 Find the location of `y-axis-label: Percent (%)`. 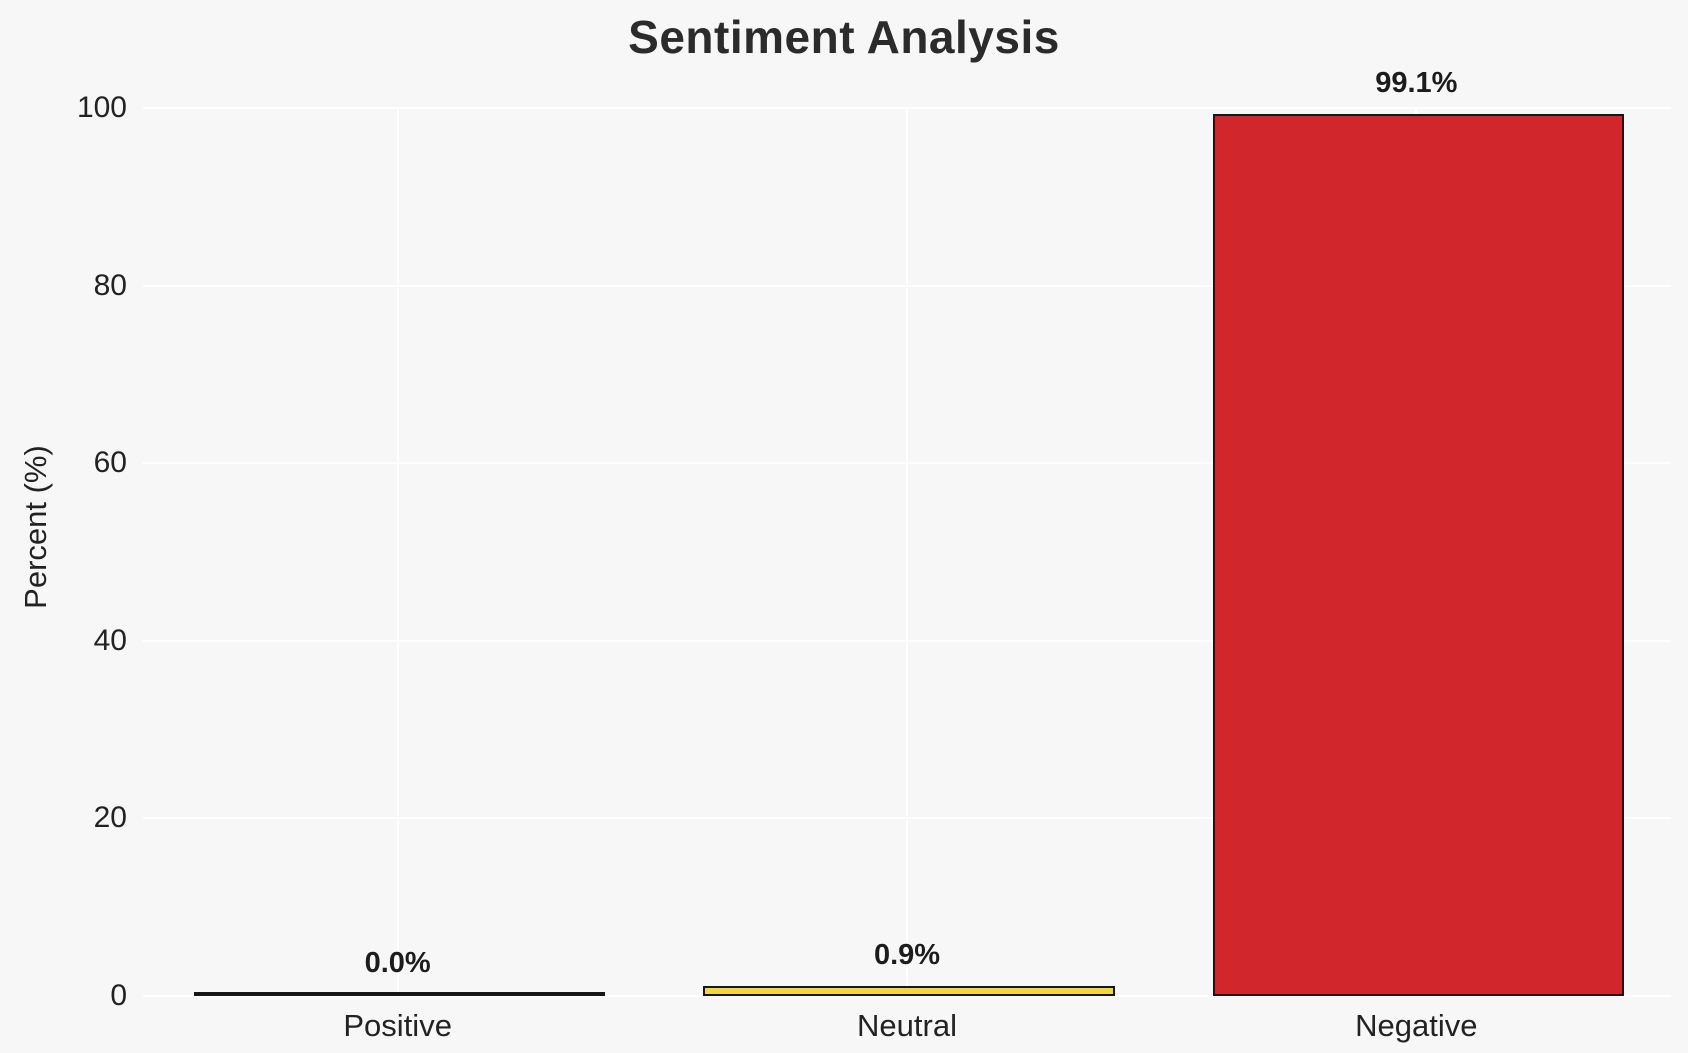

y-axis-label: Percent (%) is located at coordinates (35, 526).